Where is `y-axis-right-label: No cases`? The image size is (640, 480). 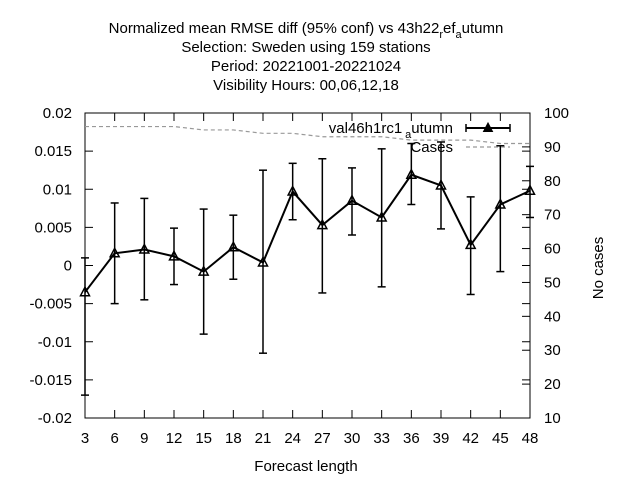
y-axis-right-label: No cases is located at coordinates (598, 268).